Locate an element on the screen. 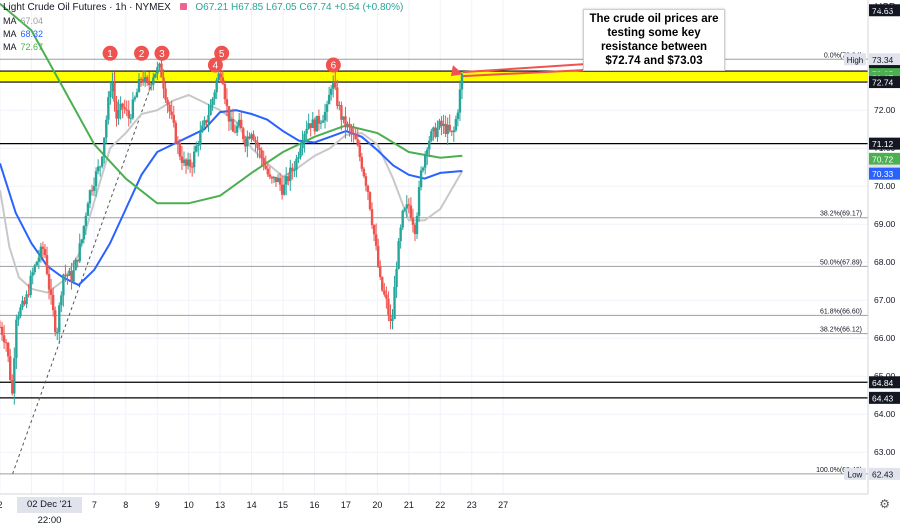 The height and width of the screenshot is (529, 900). time-tick-label: 16 is located at coordinates (314, 505).